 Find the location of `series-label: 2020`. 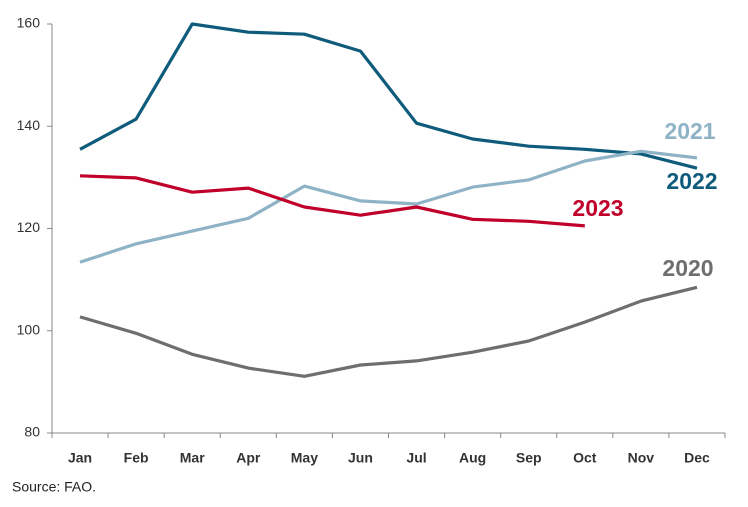

series-label: 2020 is located at coordinates (687, 268).